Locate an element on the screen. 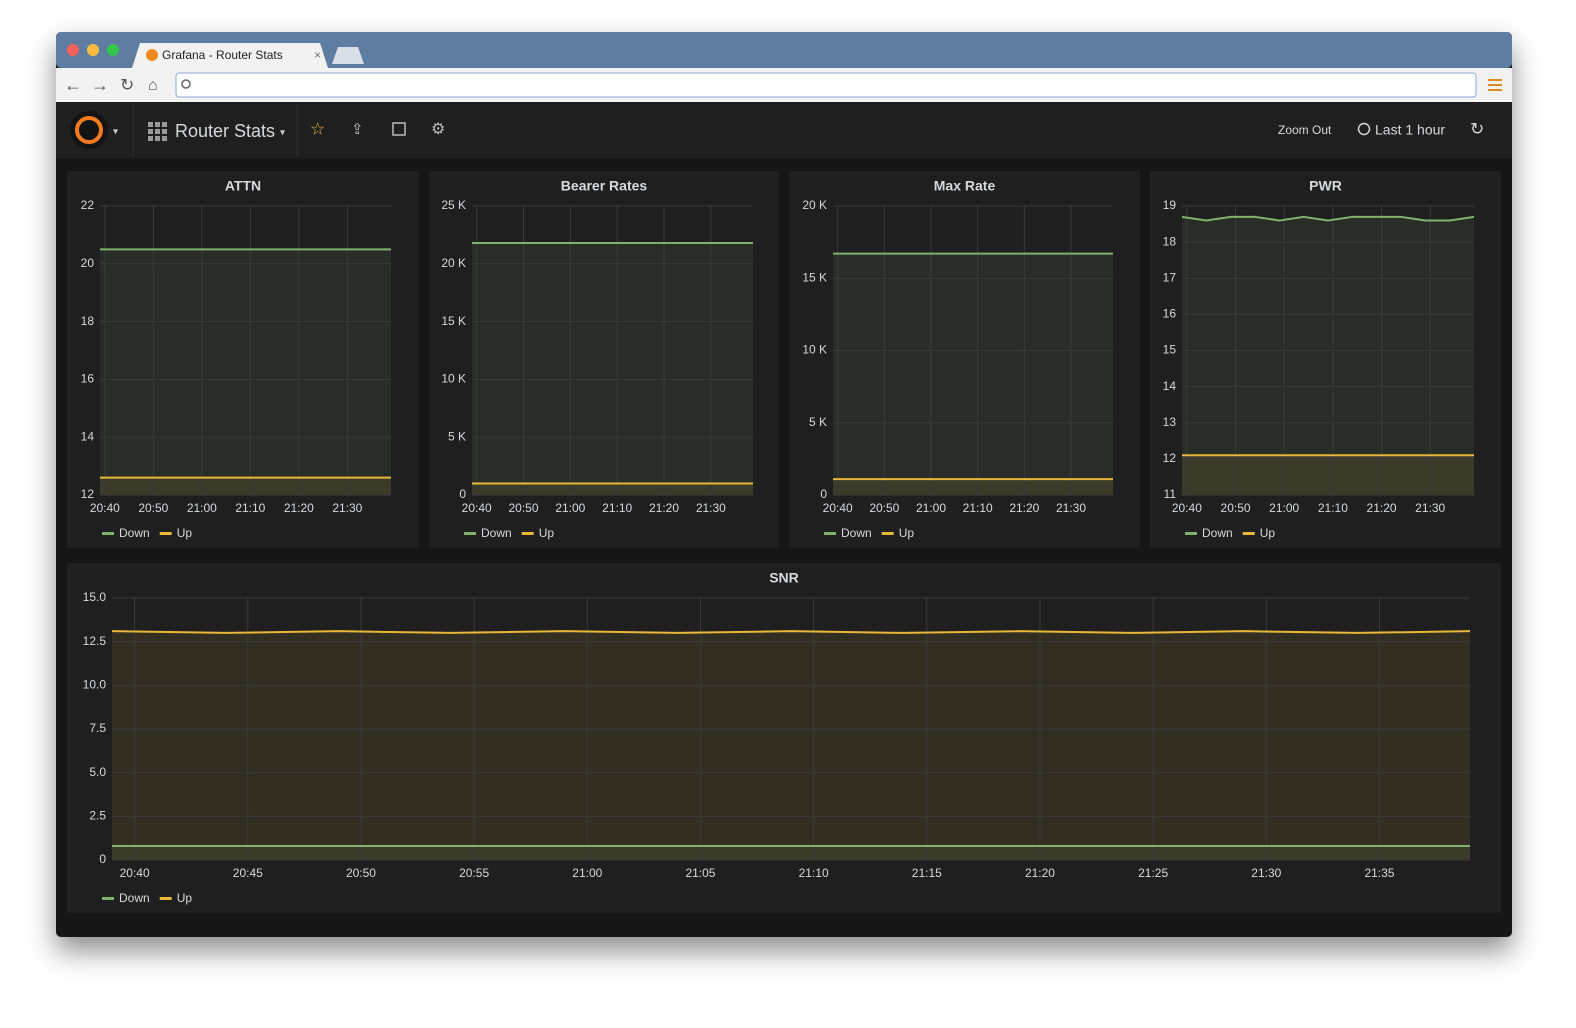 The height and width of the screenshot is (1028, 1576). share-button: ⇪ is located at coordinates (357, 129).